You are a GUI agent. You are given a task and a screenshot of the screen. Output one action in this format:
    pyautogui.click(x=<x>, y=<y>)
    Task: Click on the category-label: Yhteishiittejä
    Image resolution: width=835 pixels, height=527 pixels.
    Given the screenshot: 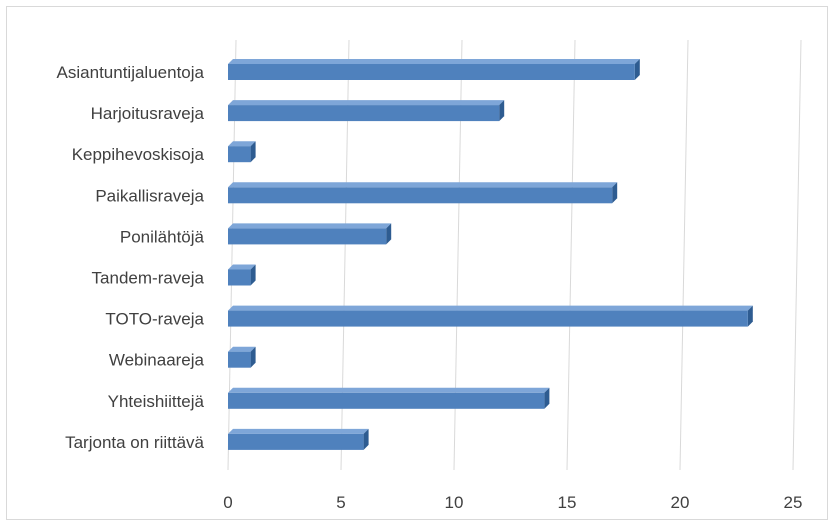 What is the action you would take?
    pyautogui.click(x=156, y=401)
    